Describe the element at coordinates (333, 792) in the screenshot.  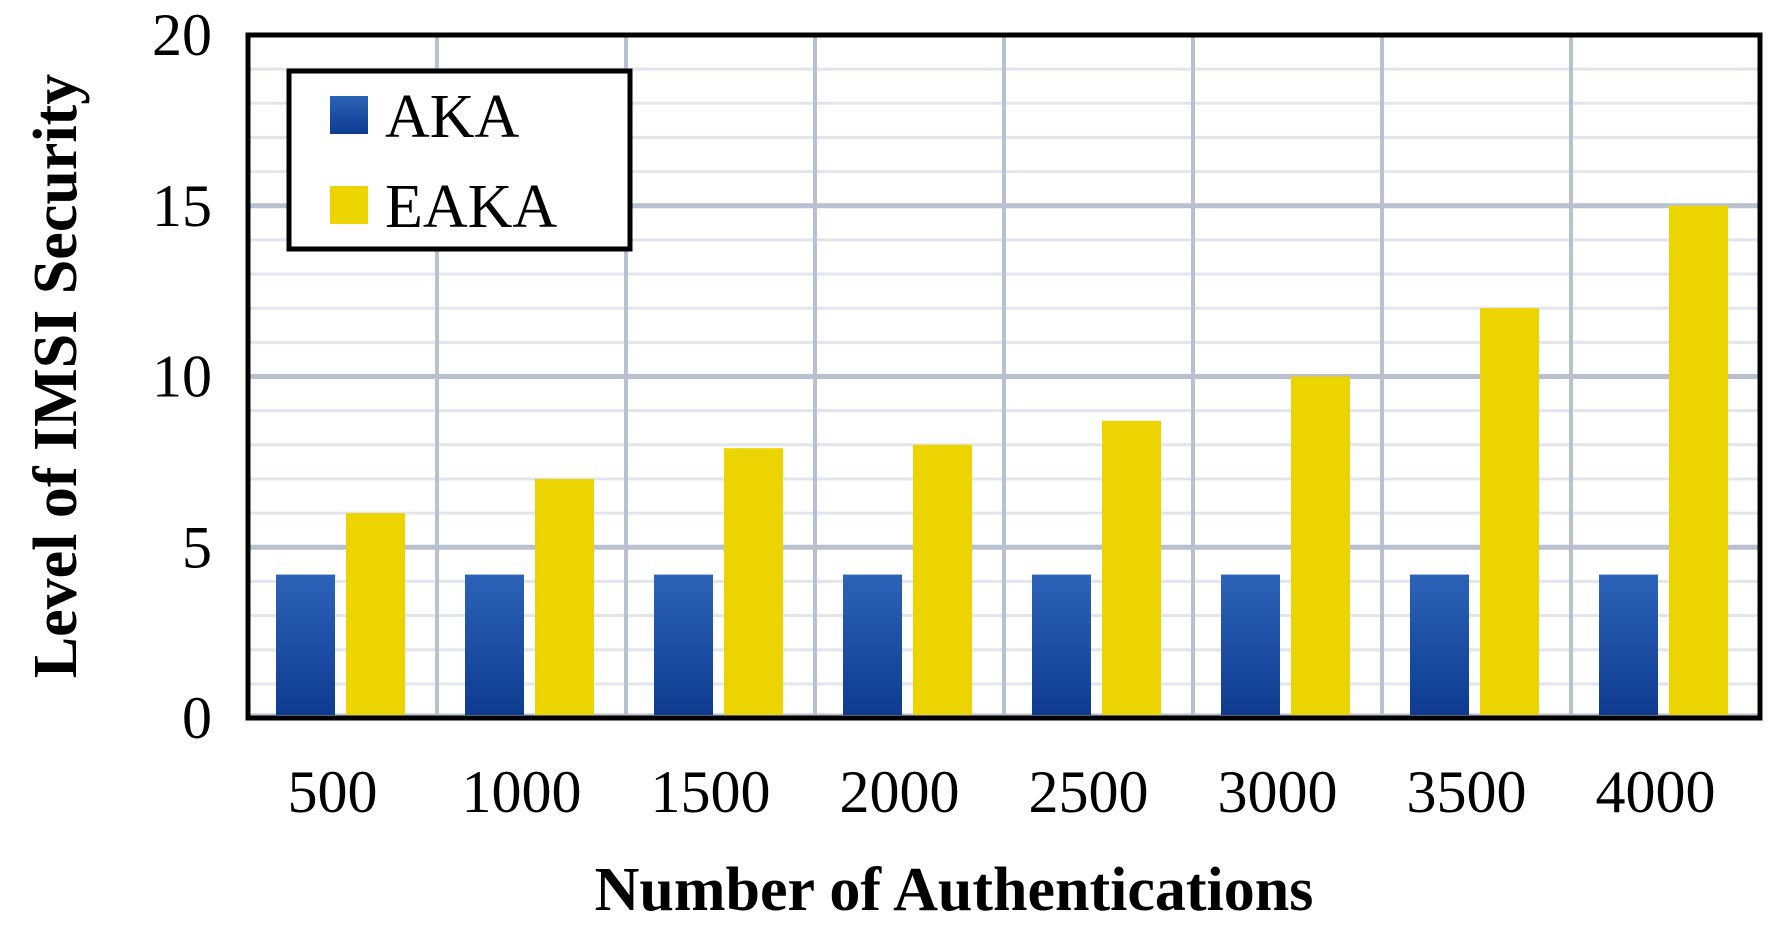
I see `x-tick-label: 500` at that location.